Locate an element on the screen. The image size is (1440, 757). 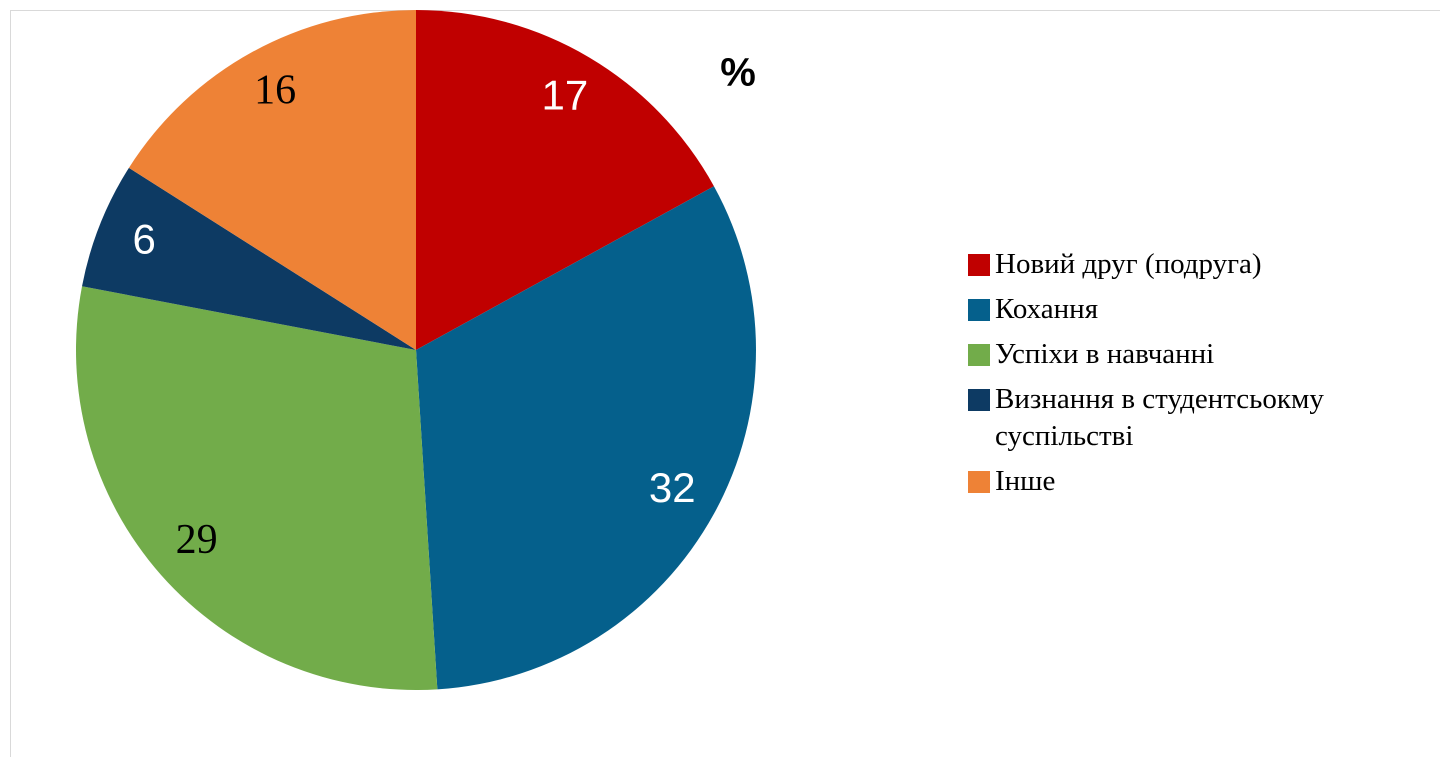
legend-item: Успіхи в навчанні is located at coordinates (1193, 354).